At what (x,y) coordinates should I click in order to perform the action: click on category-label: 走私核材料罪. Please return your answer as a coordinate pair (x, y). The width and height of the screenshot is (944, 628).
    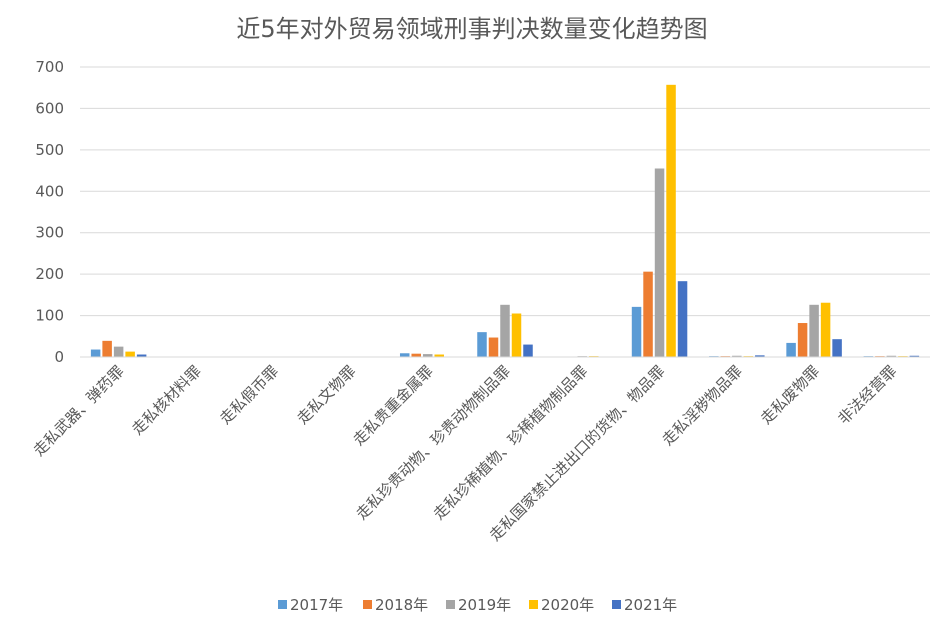
    Looking at the image, I should click on (166, 400).